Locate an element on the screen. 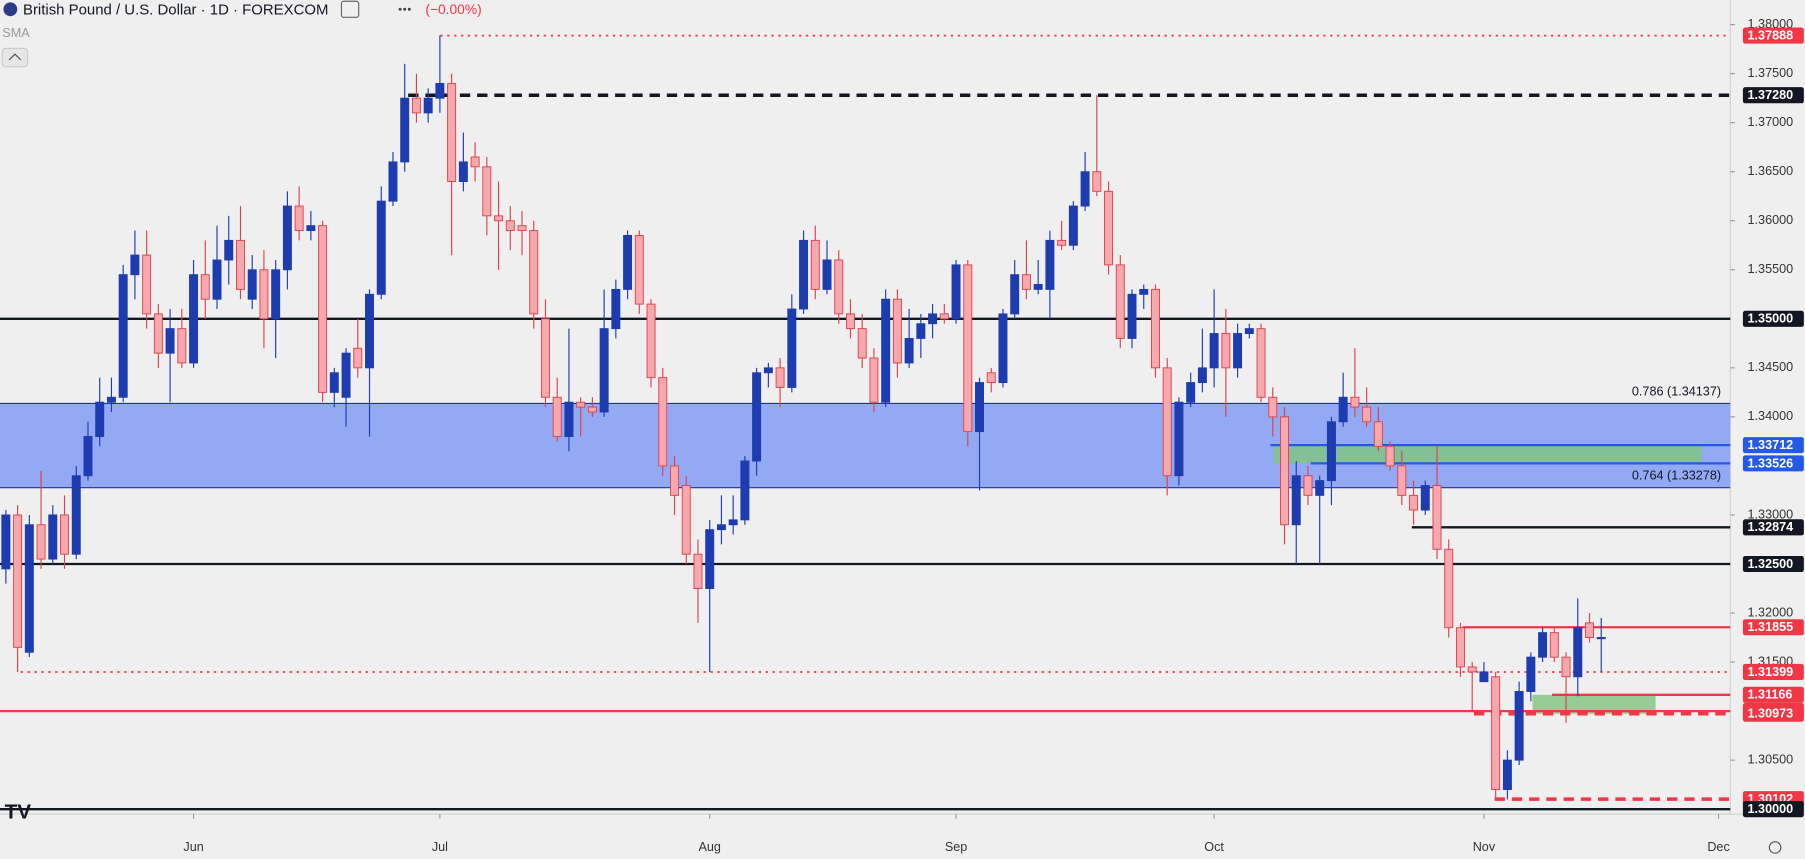  more-dot is located at coordinates (409, 9).